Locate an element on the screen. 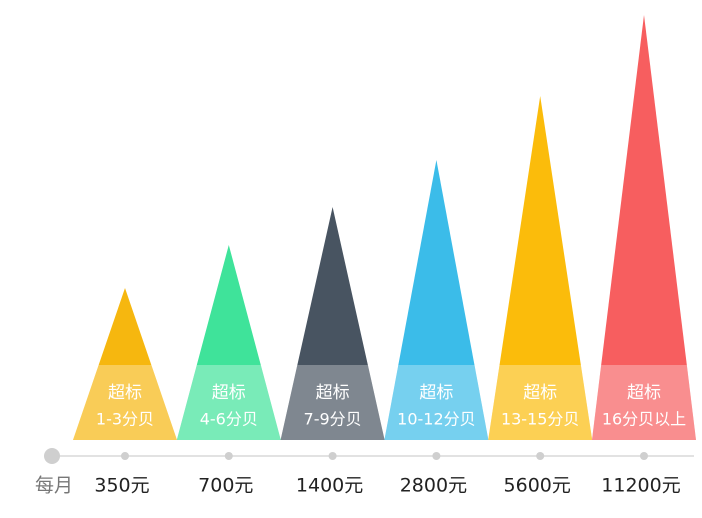  item-price: 11200元 is located at coordinates (640, 486).